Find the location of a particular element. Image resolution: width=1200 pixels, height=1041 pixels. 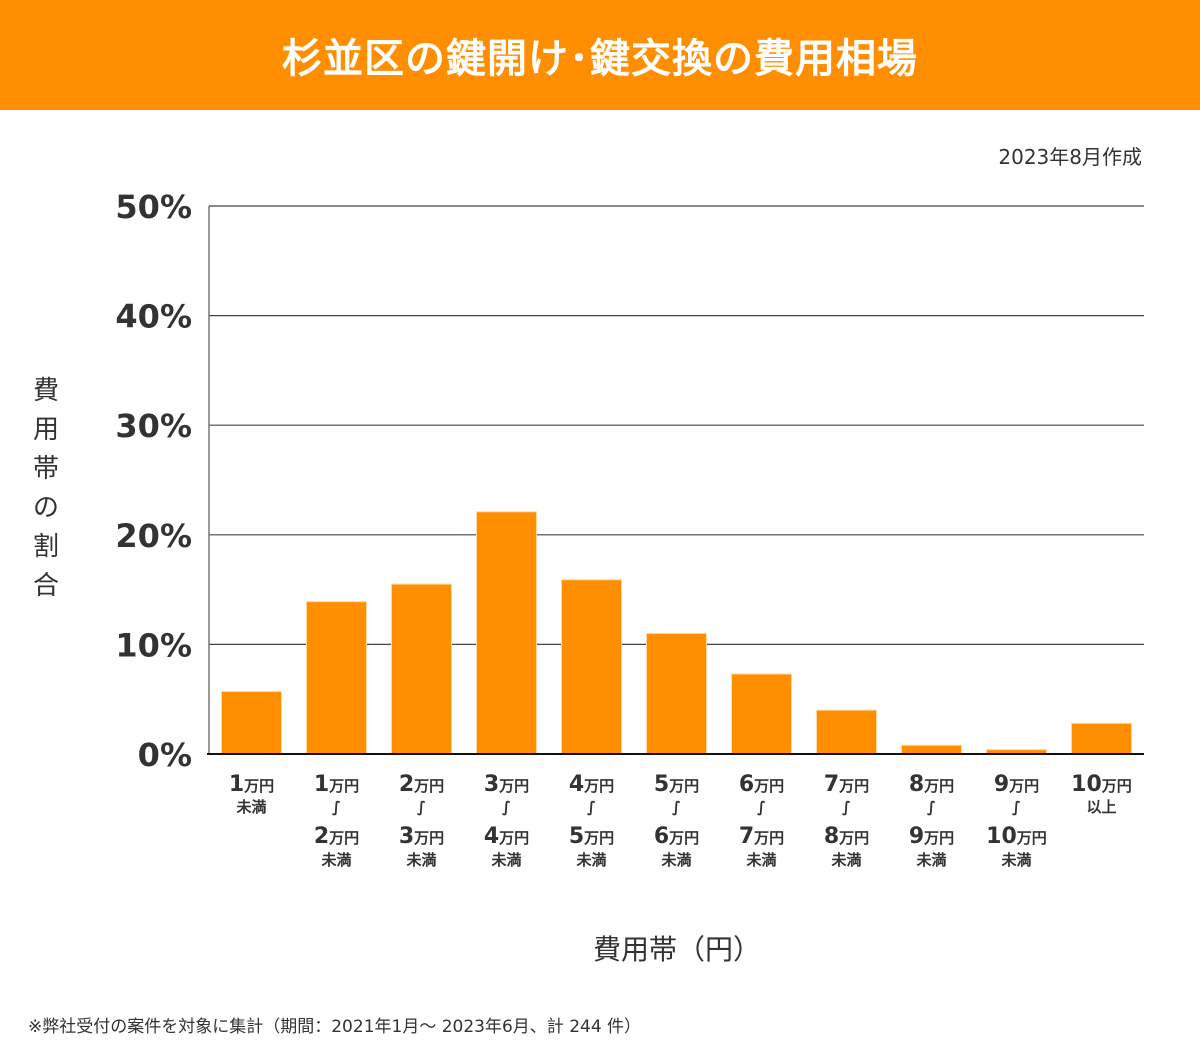

y-axis-label-char: 帯 is located at coordinates (45, 469).